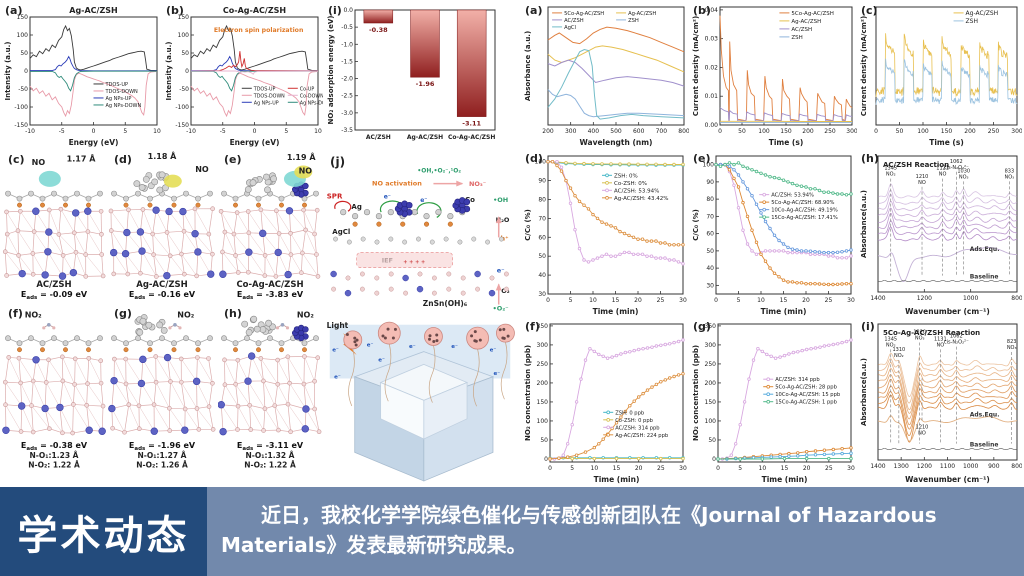  Describe the element at coordinates (54, 455) in the screenshot. I see `svg-text: N-O₁:1.23 Å` at that location.